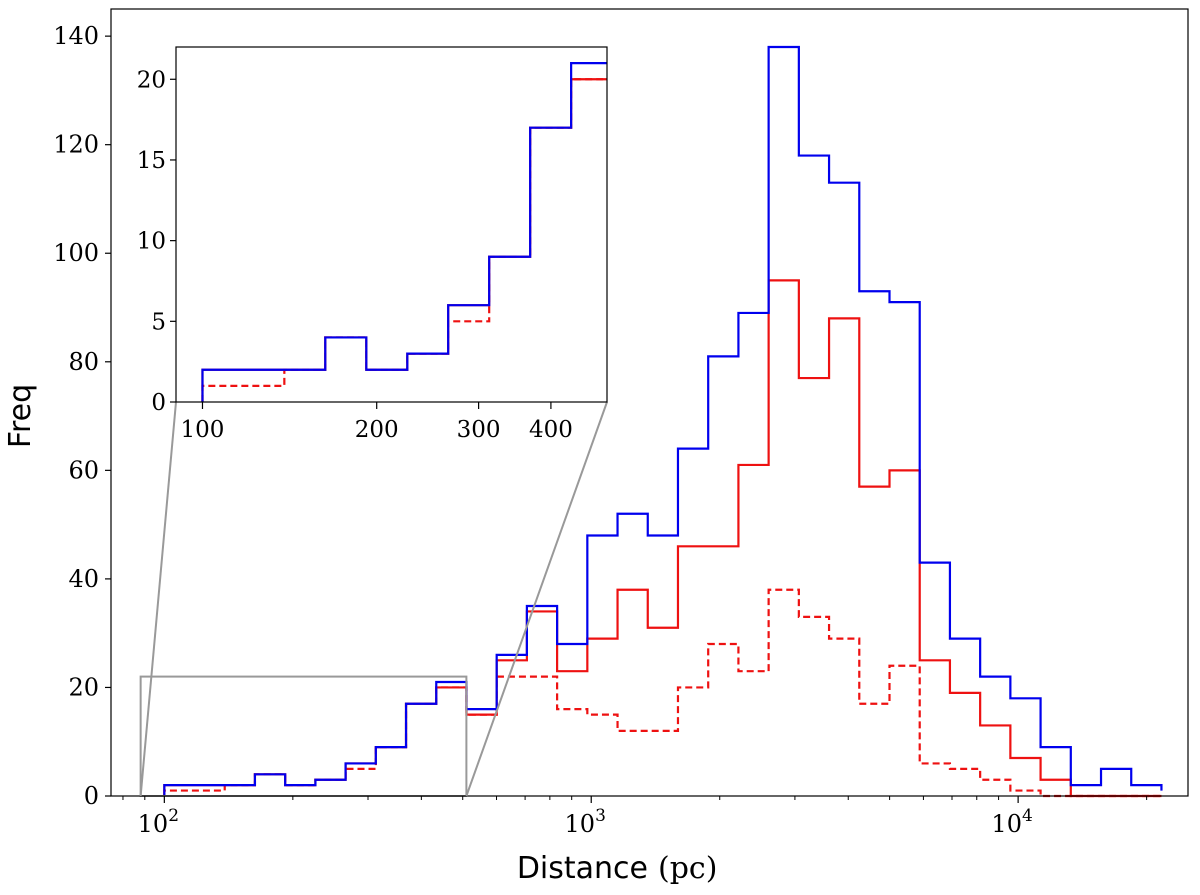 This screenshot has width=1200, height=895. What do you see at coordinates (83, 362) in the screenshot?
I see `y-tick-label: 80` at bounding box center [83, 362].